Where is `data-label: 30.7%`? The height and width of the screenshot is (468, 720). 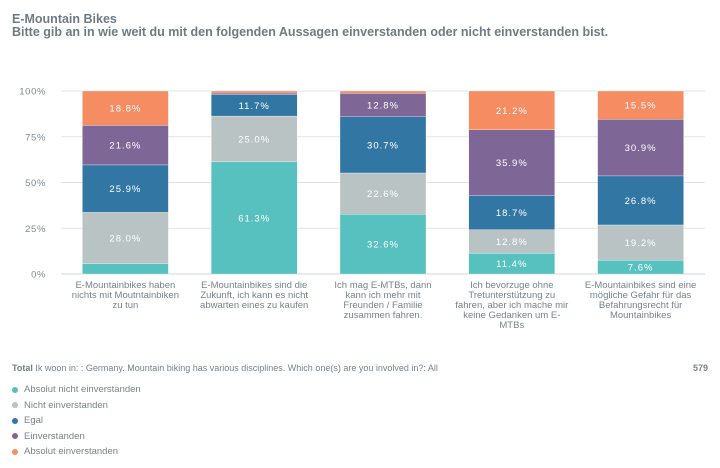
data-label: 30.7% is located at coordinates (383, 145).